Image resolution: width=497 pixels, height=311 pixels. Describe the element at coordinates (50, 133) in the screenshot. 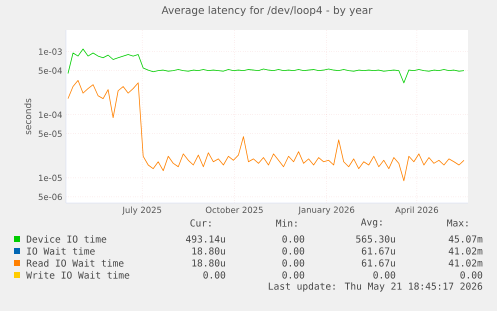

I see `y-tick-label: 5e-05` at that location.